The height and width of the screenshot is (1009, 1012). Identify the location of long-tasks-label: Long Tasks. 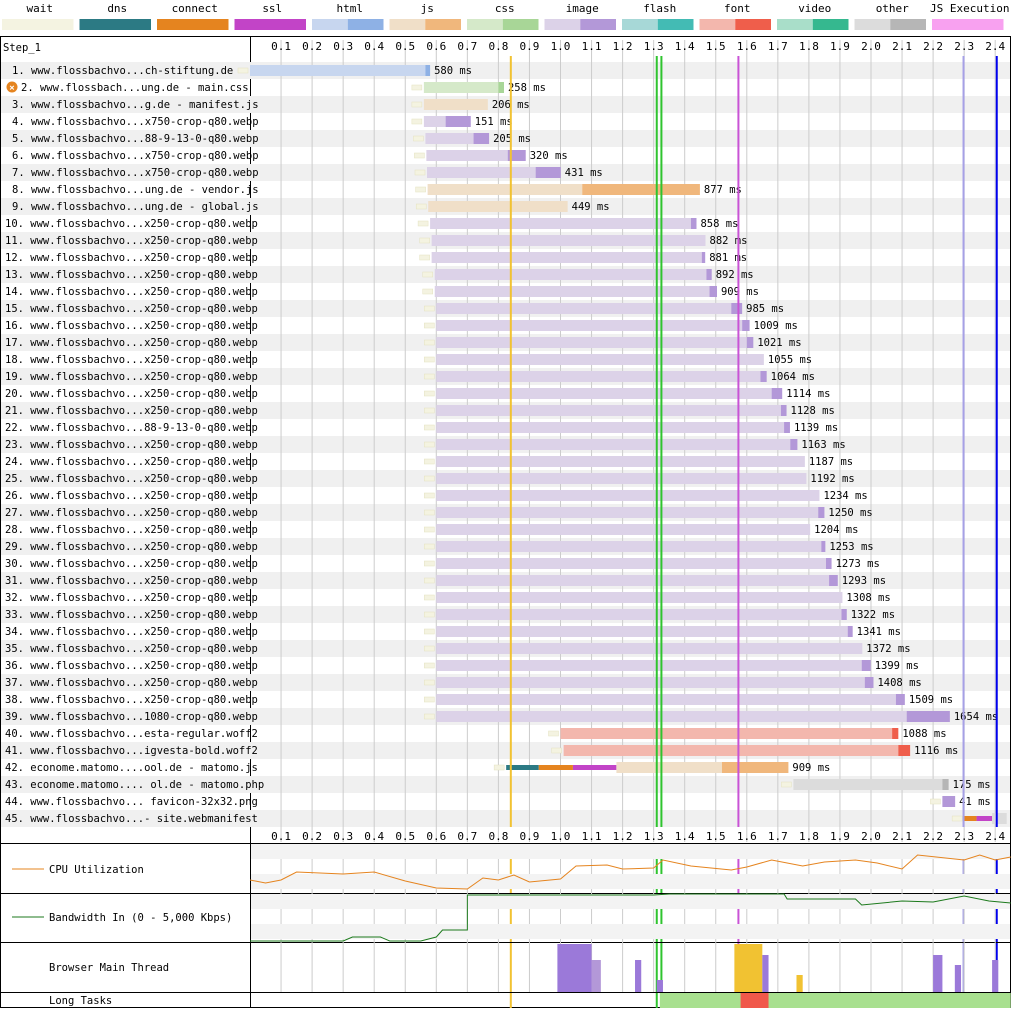
(80, 1001).